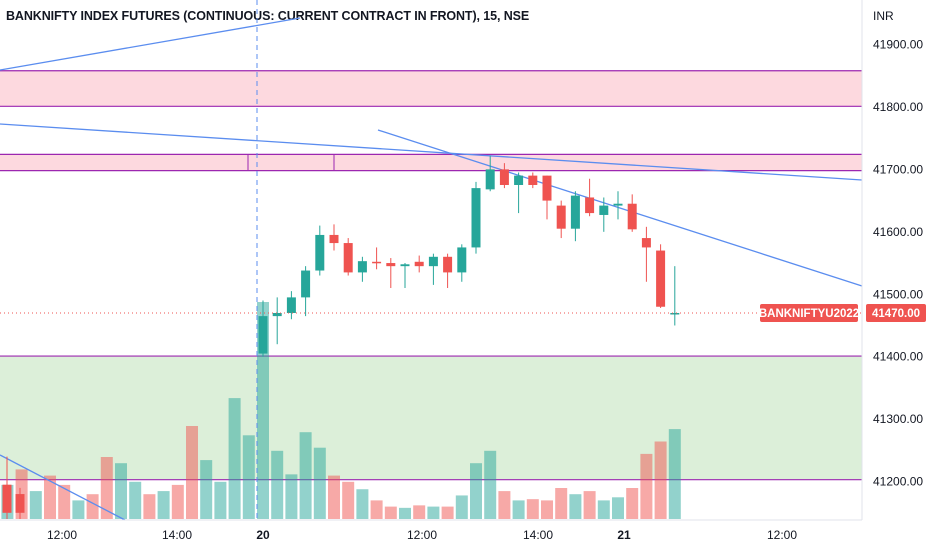 This screenshot has width=932, height=550. Describe the element at coordinates (898, 232) in the screenshot. I see `price-tick-label: 41600.00` at that location.